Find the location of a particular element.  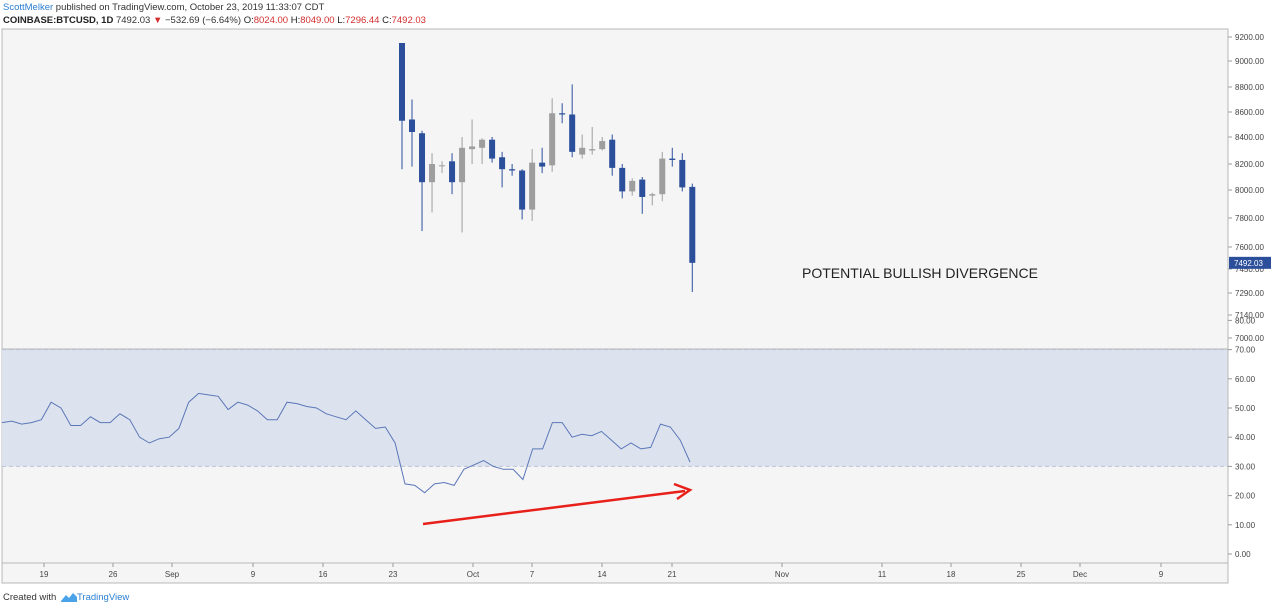

rsi-tick-label: 10.00 is located at coordinates (1245, 525).